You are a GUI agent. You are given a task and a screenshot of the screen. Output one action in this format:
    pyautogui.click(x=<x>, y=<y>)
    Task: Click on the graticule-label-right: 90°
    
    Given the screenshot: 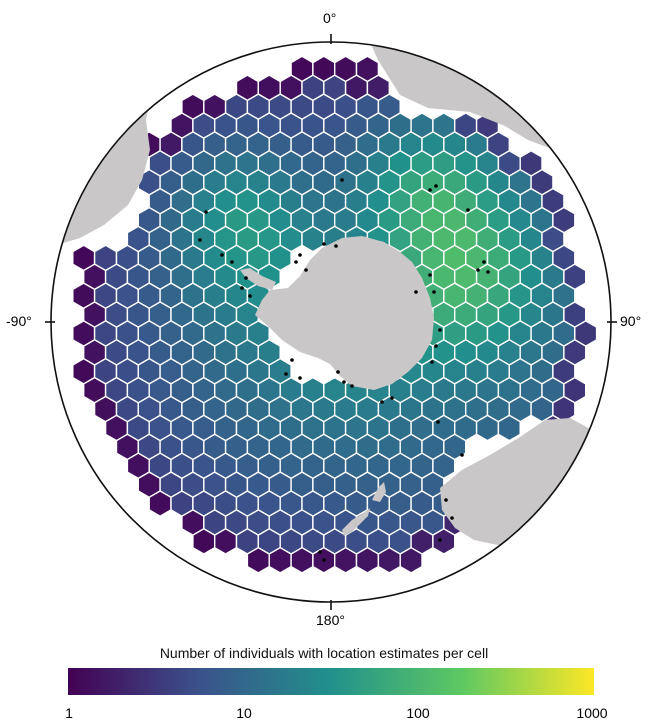 What is the action you would take?
    pyautogui.click(x=631, y=321)
    